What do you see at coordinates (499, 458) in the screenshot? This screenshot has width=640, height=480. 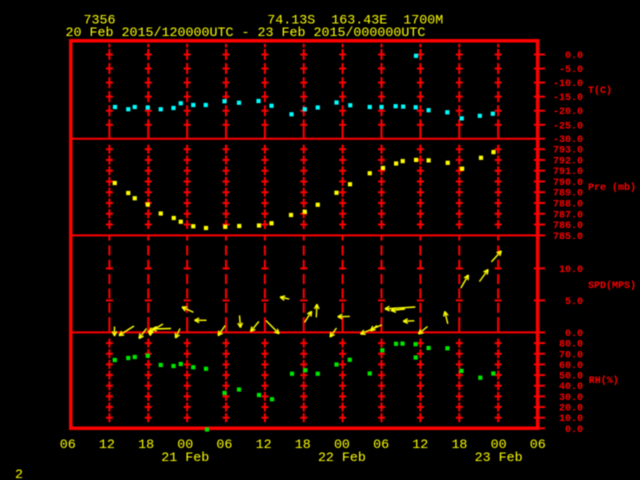 I see `svg-text: 23 Feb` at bounding box center [499, 458].